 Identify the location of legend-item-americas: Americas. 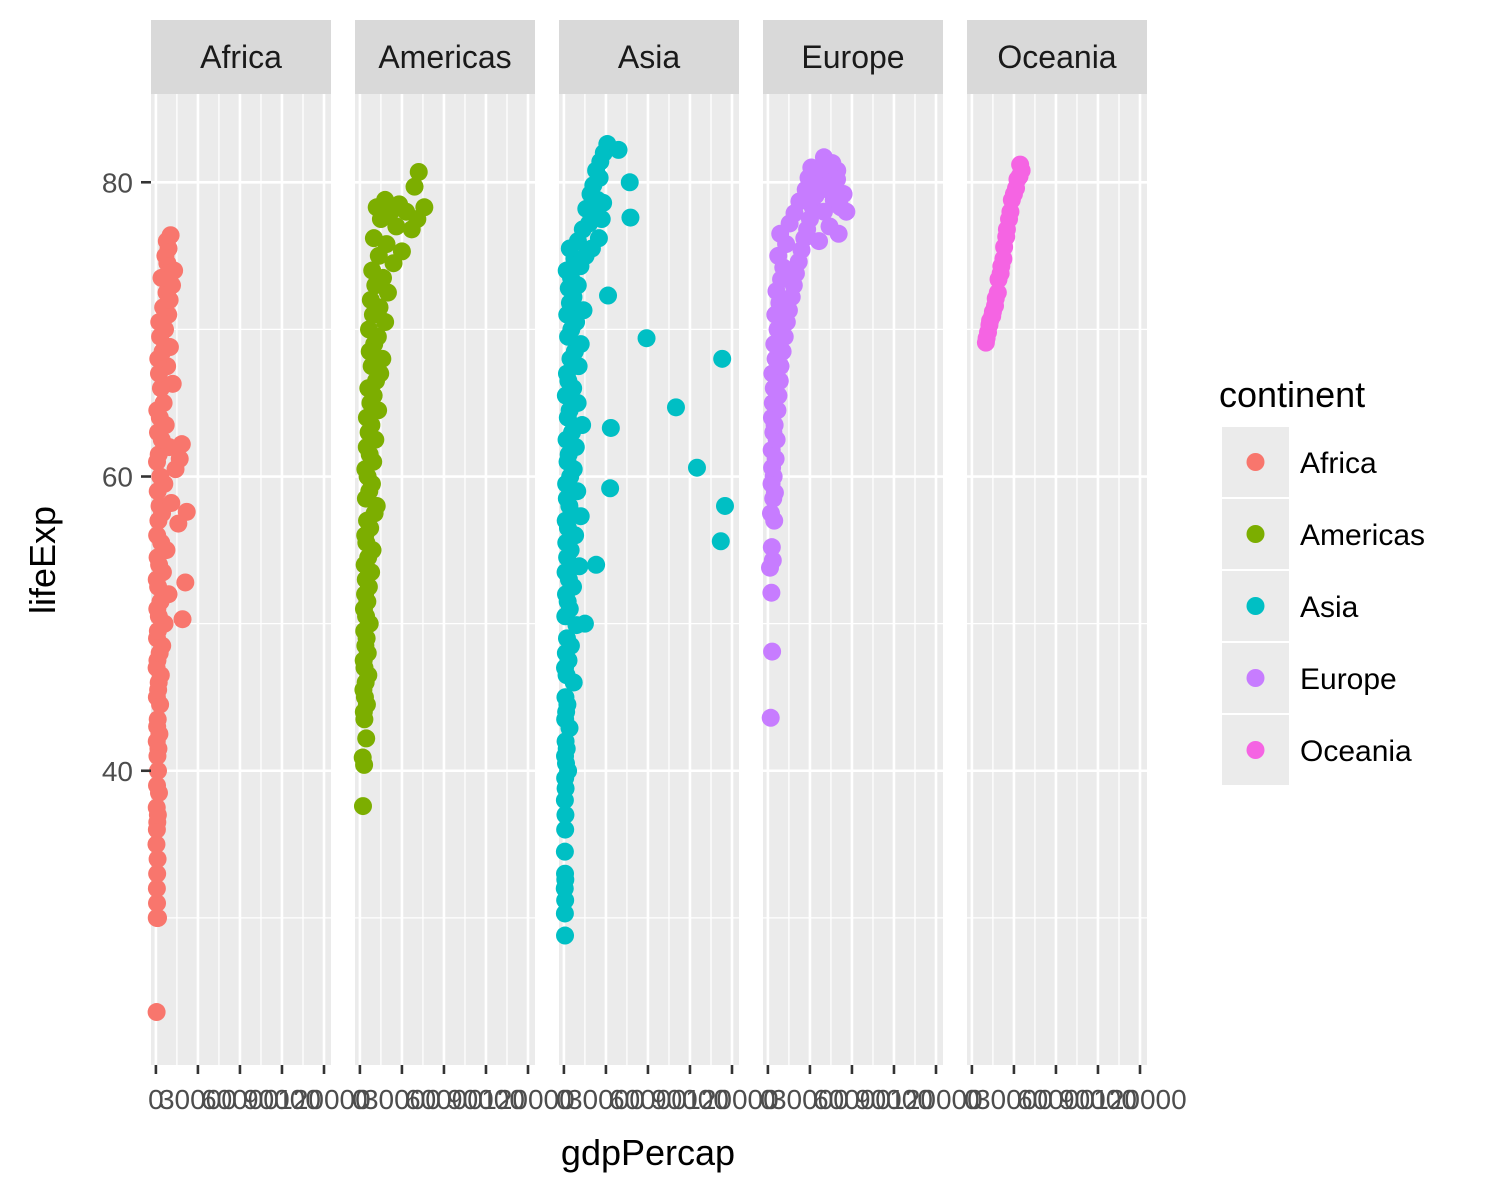
(1323, 534).